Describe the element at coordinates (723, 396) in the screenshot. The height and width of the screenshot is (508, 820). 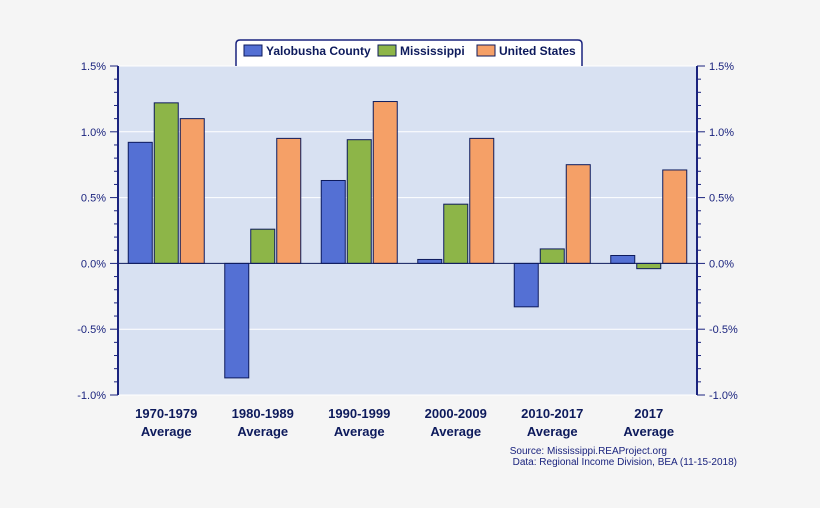
I see `y-tick-label-right: -1.0%` at that location.